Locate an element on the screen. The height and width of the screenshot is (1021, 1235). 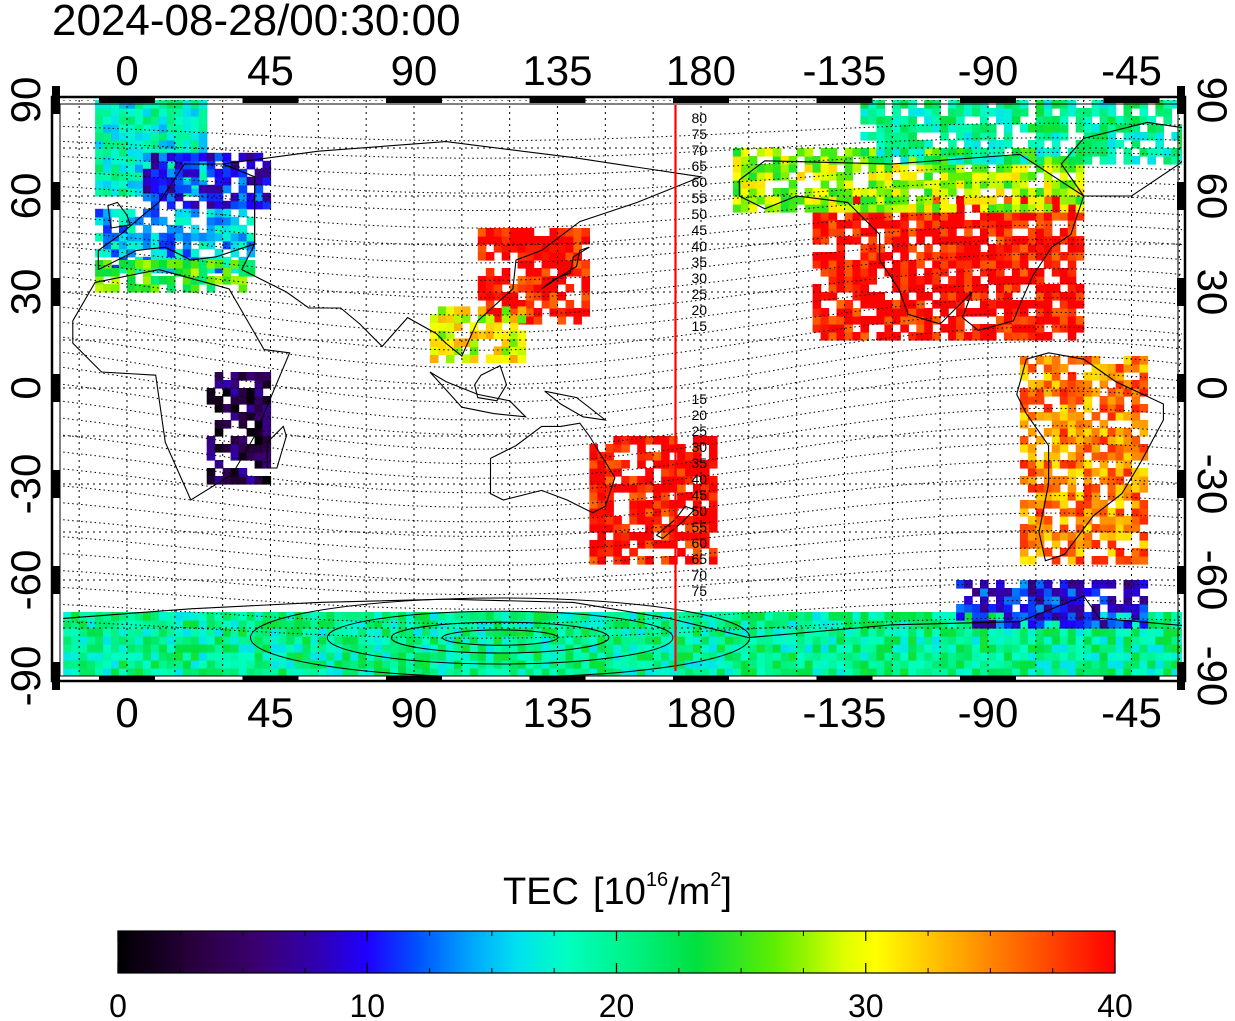
coastline is located at coordinates (491, 383).